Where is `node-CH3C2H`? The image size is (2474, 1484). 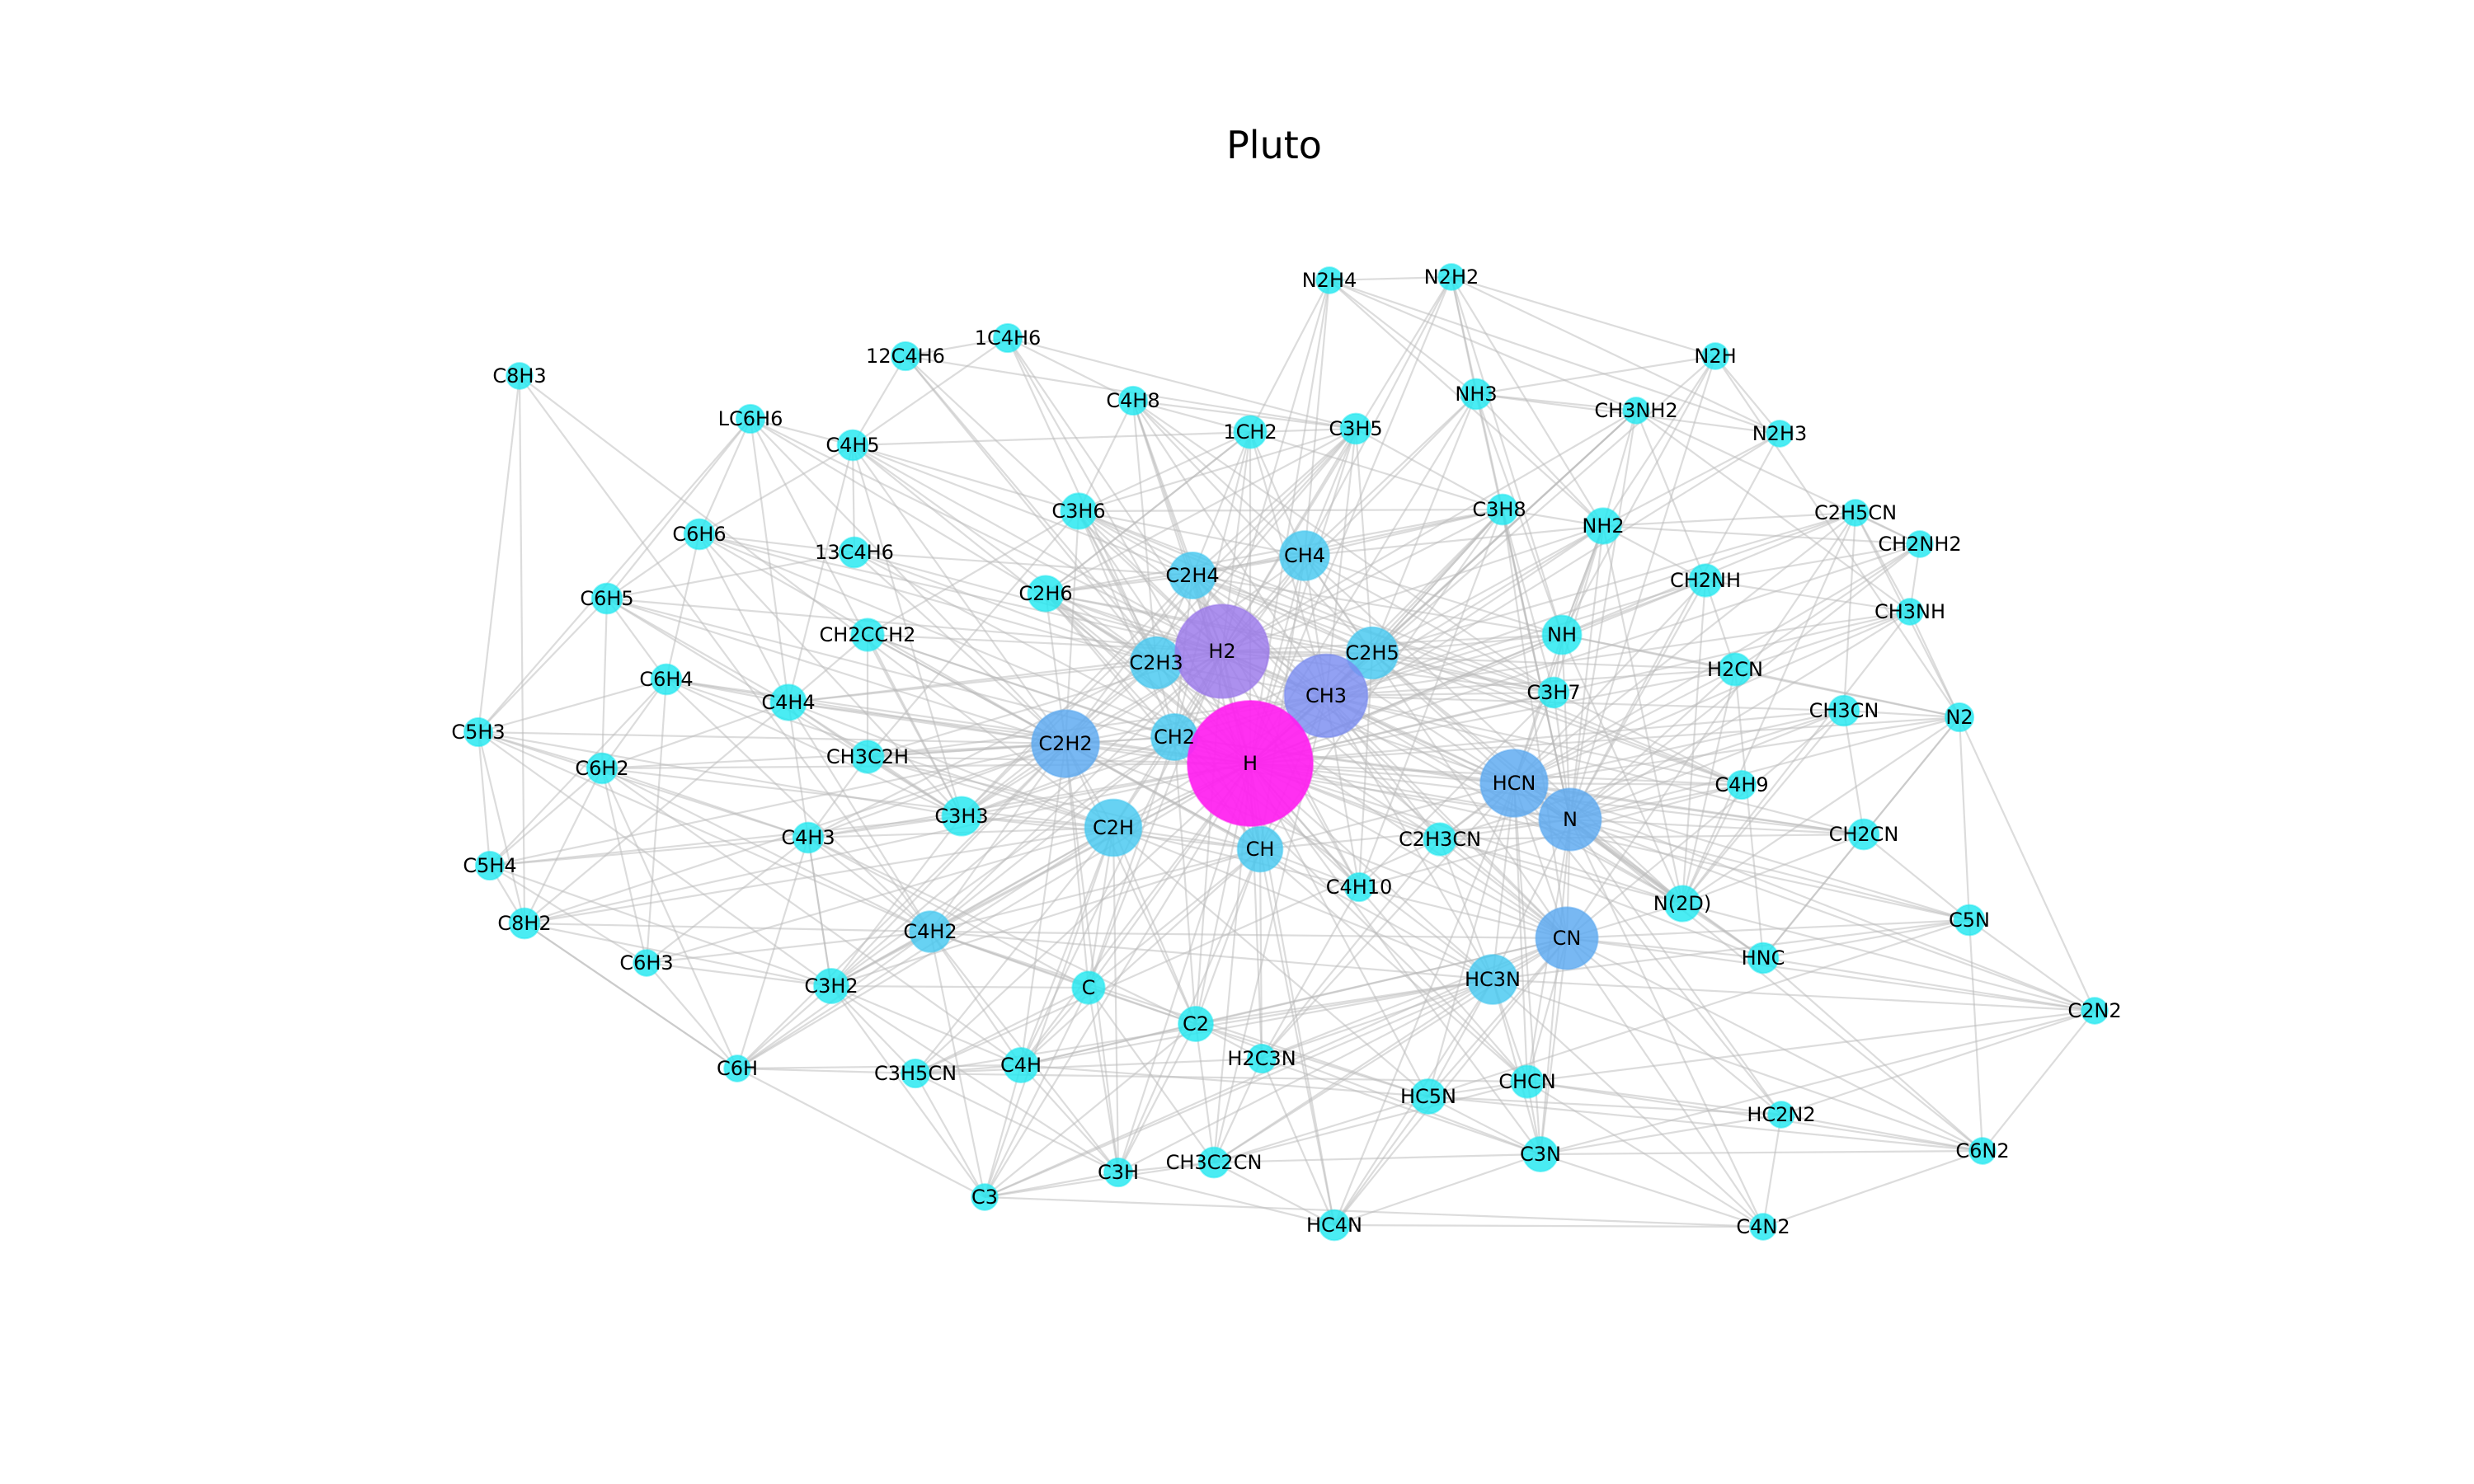 node-CH3C2H is located at coordinates (867, 757).